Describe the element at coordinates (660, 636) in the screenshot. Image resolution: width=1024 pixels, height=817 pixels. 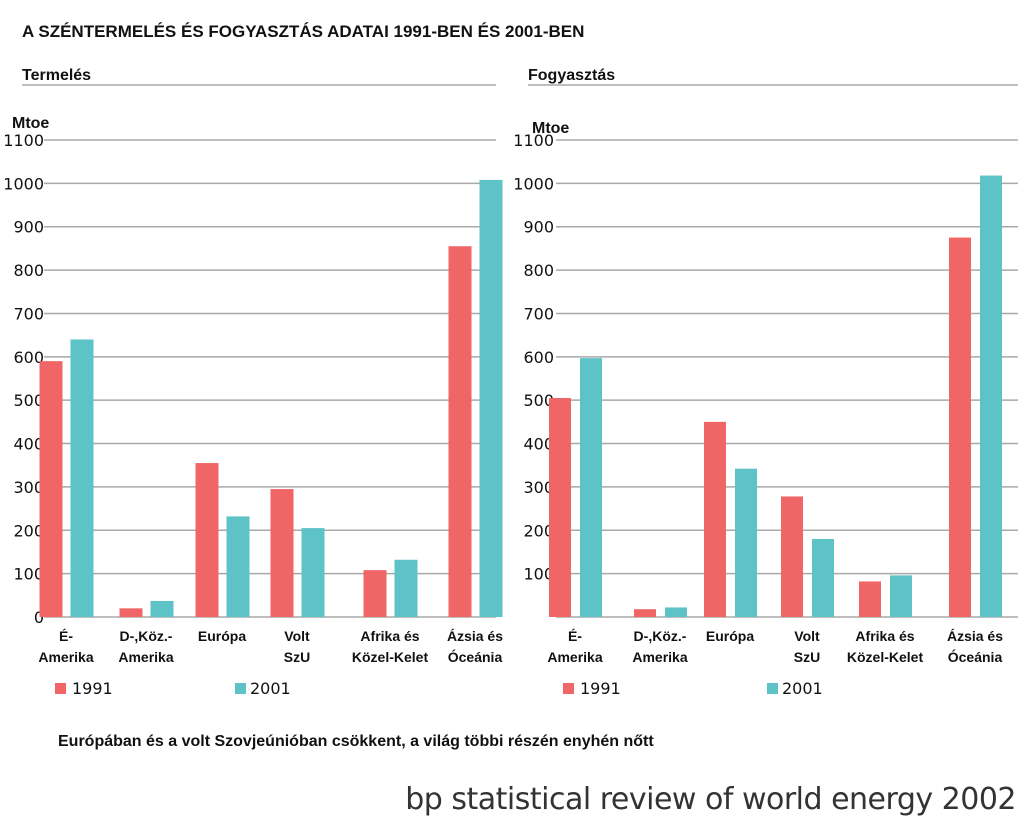
I see `fogyasztas-category-label: D-,Köz.-` at that location.